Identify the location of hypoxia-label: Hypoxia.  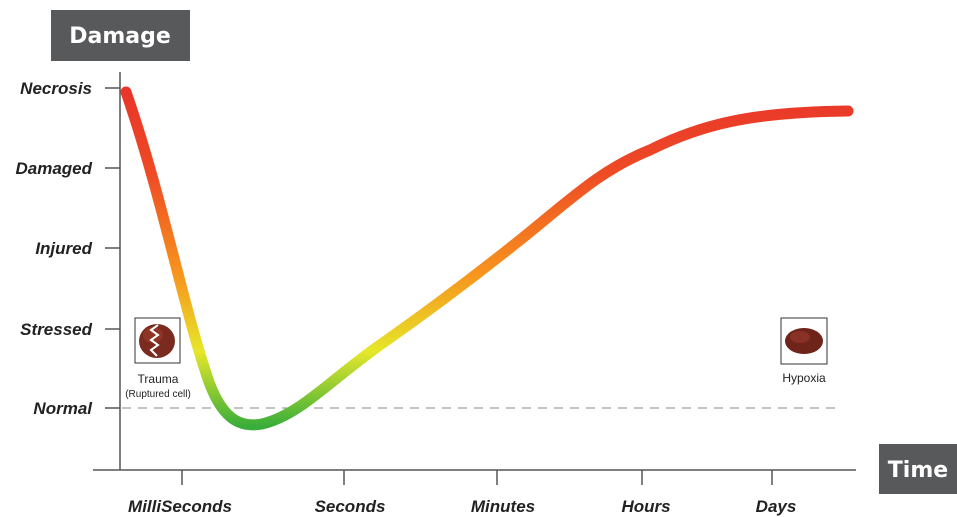
(804, 378).